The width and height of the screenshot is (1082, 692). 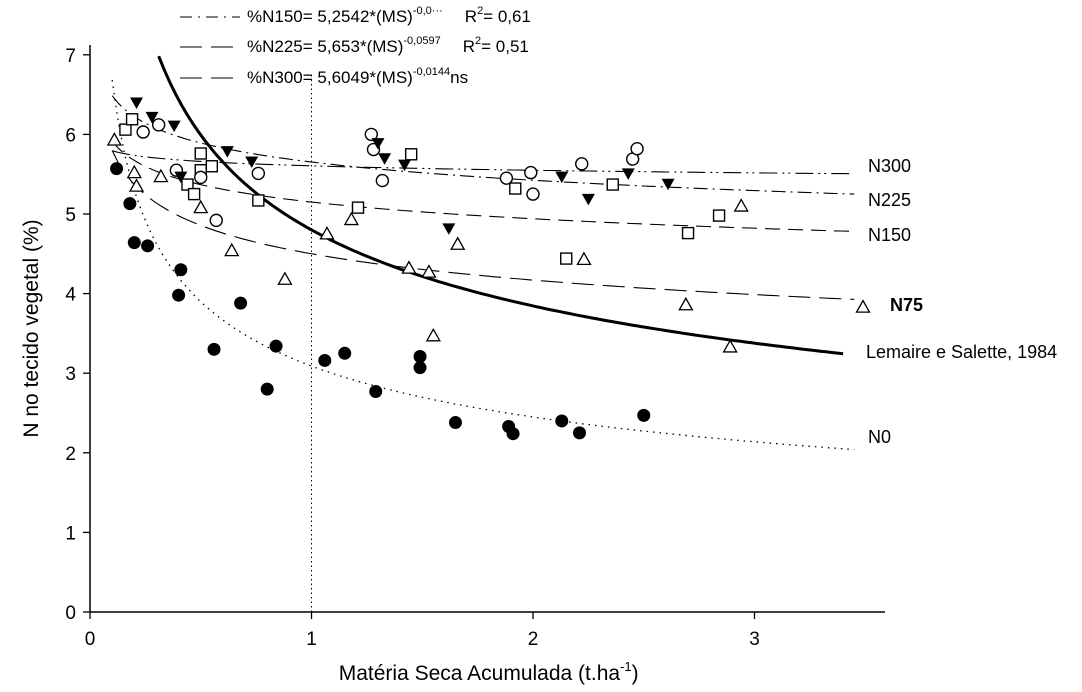 What do you see at coordinates (70, 295) in the screenshot?
I see `y-tick-label: 4` at bounding box center [70, 295].